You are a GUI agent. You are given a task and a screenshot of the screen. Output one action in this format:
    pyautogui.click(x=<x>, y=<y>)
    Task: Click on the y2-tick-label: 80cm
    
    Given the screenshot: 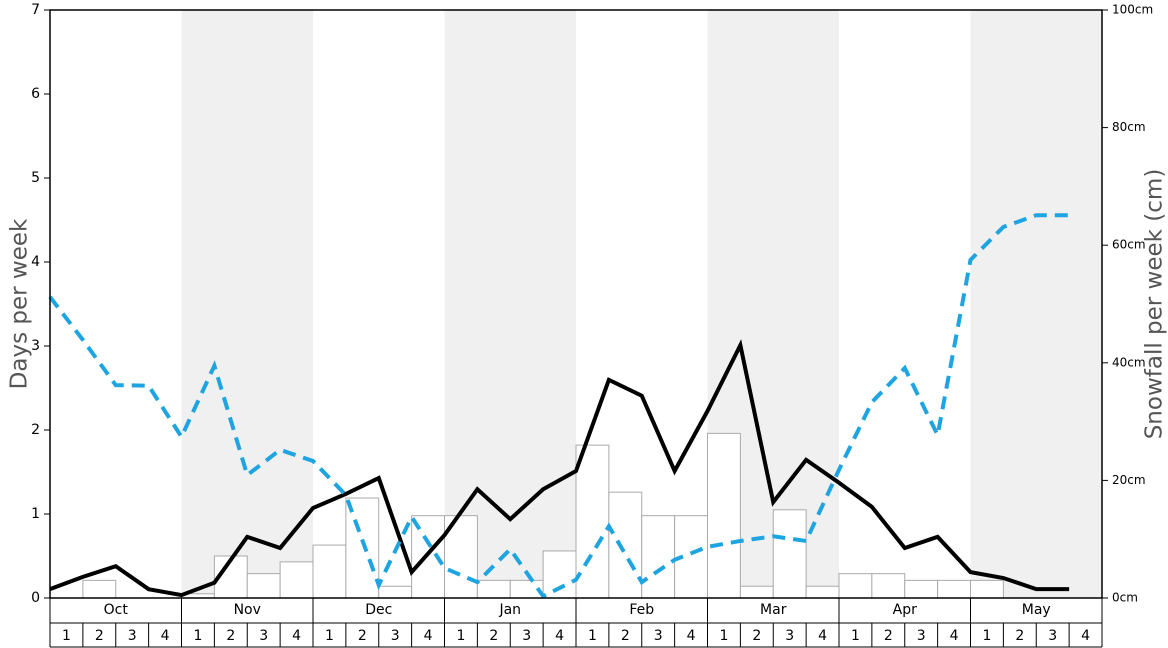 What is the action you would take?
    pyautogui.click(x=1129, y=127)
    